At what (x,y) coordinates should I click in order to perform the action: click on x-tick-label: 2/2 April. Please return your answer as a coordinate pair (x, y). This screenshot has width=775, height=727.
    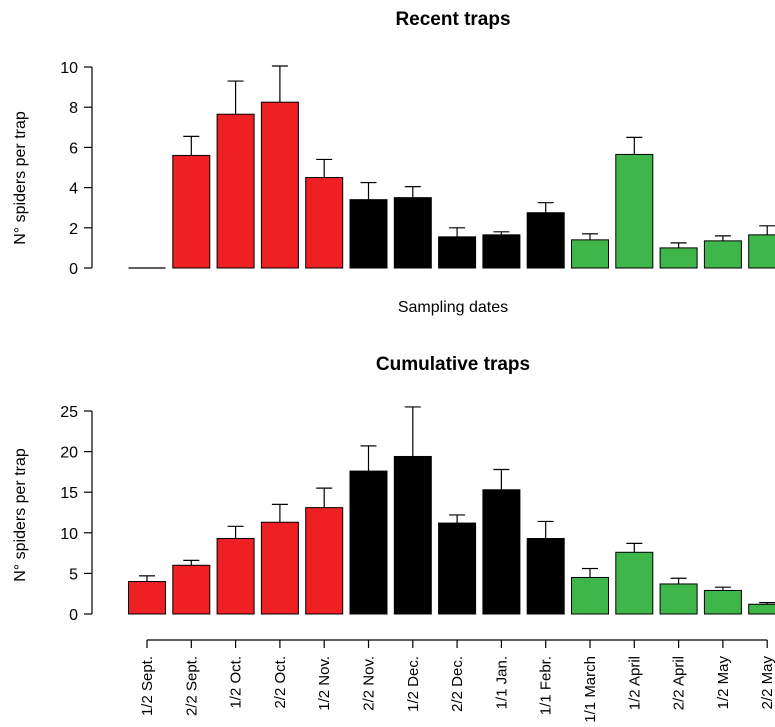
    Looking at the image, I should click on (679, 683).